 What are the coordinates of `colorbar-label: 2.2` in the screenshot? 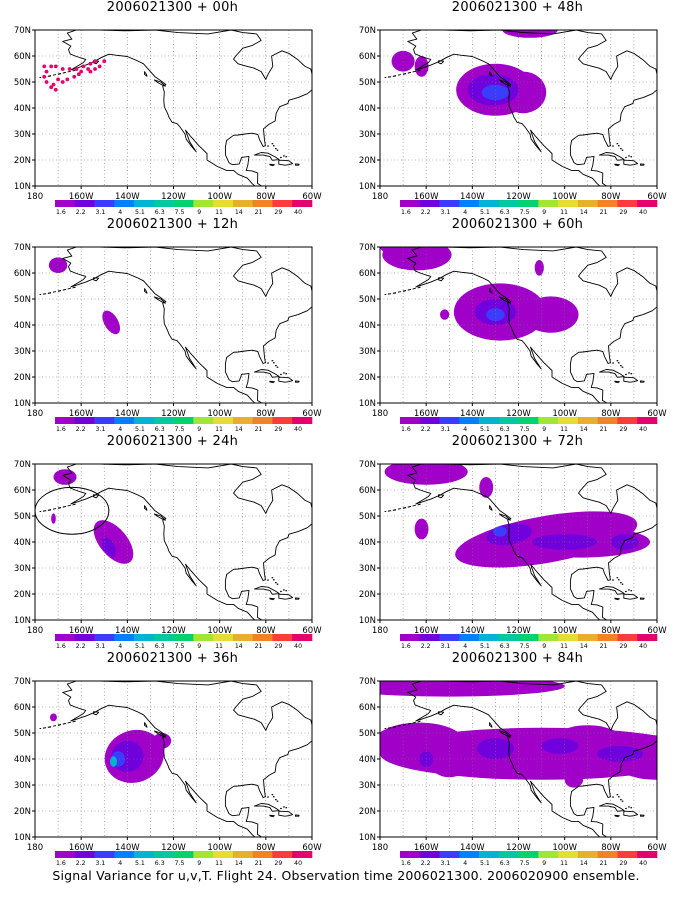 It's located at (81, 212).